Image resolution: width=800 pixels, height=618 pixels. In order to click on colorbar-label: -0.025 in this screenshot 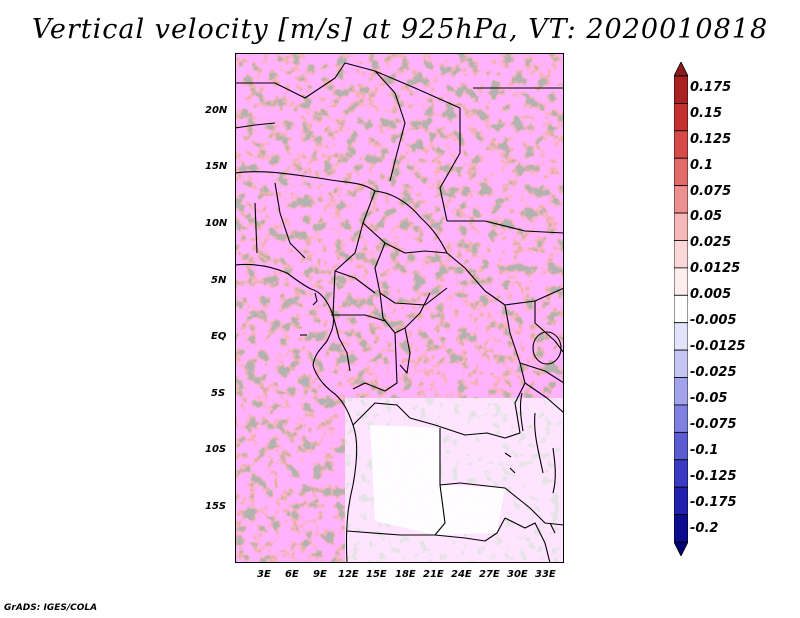, I will do `click(713, 372)`.